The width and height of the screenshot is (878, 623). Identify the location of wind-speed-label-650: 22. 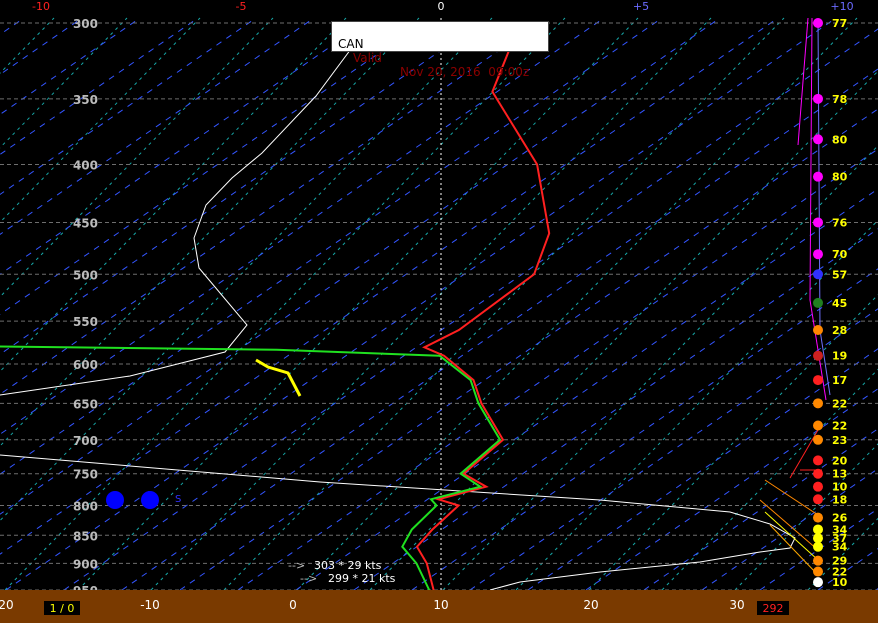
(839, 403).